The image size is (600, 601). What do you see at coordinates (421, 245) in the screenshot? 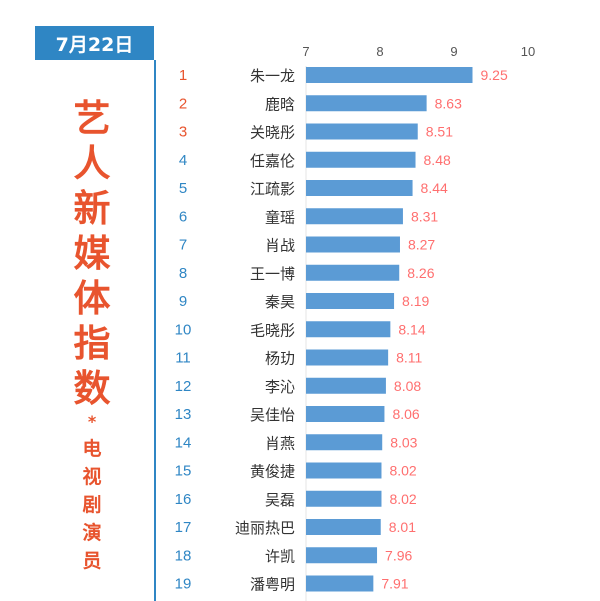
I see `value-label: 8.27` at bounding box center [421, 245].